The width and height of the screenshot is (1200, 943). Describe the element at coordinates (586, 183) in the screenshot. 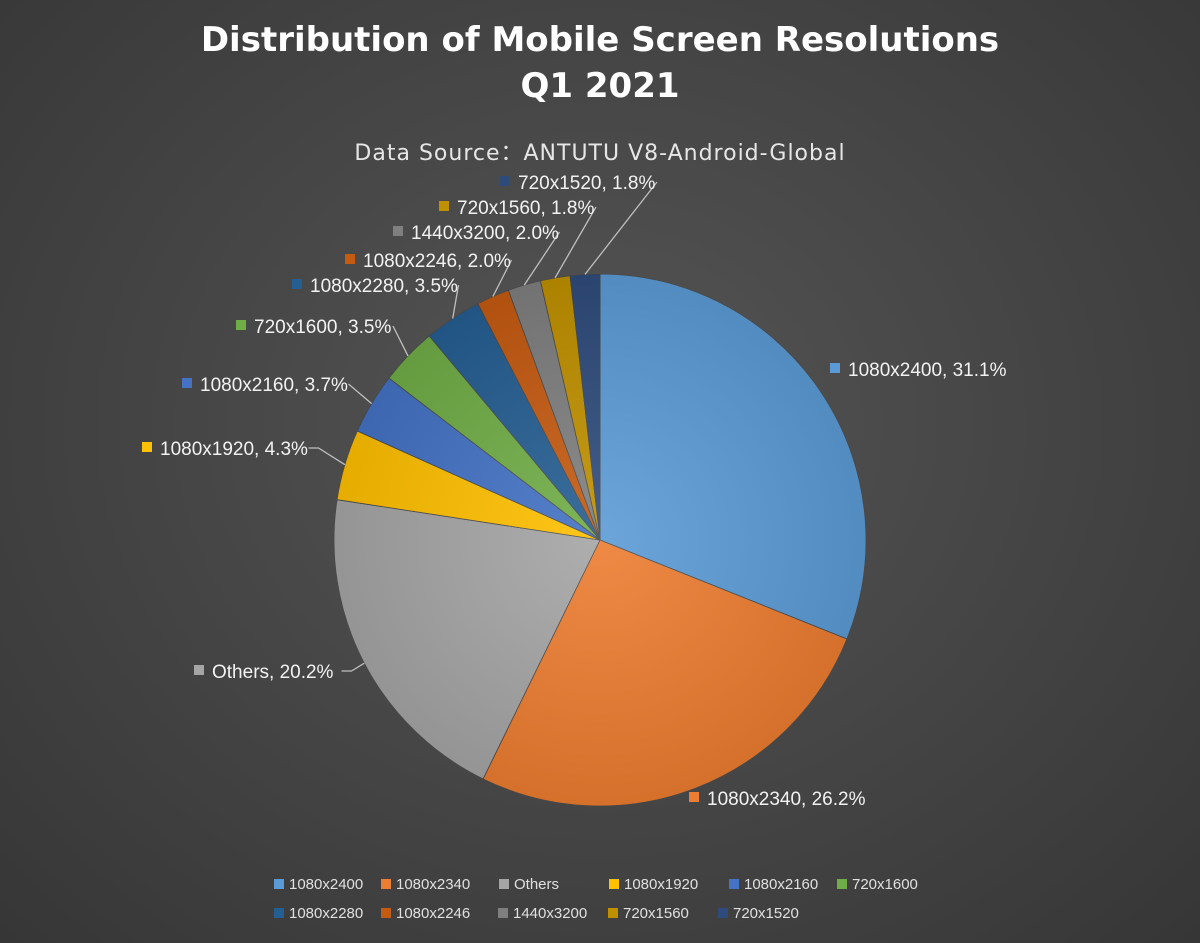

I see `data-label-720x1520: 720x1520, 1.8%` at that location.